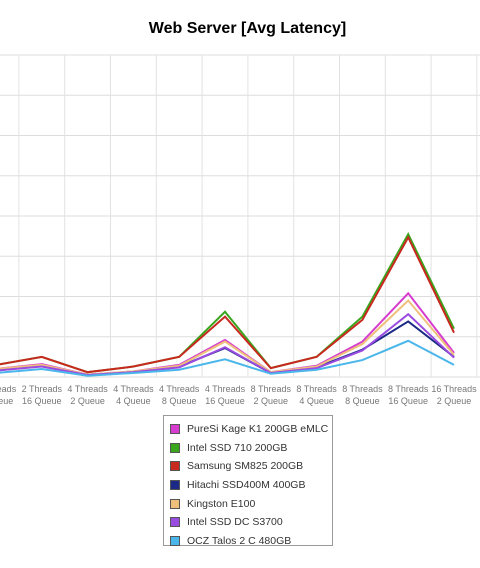  I want to click on x-tick-label: 4 Threads 2 Queue, so click(87, 395).